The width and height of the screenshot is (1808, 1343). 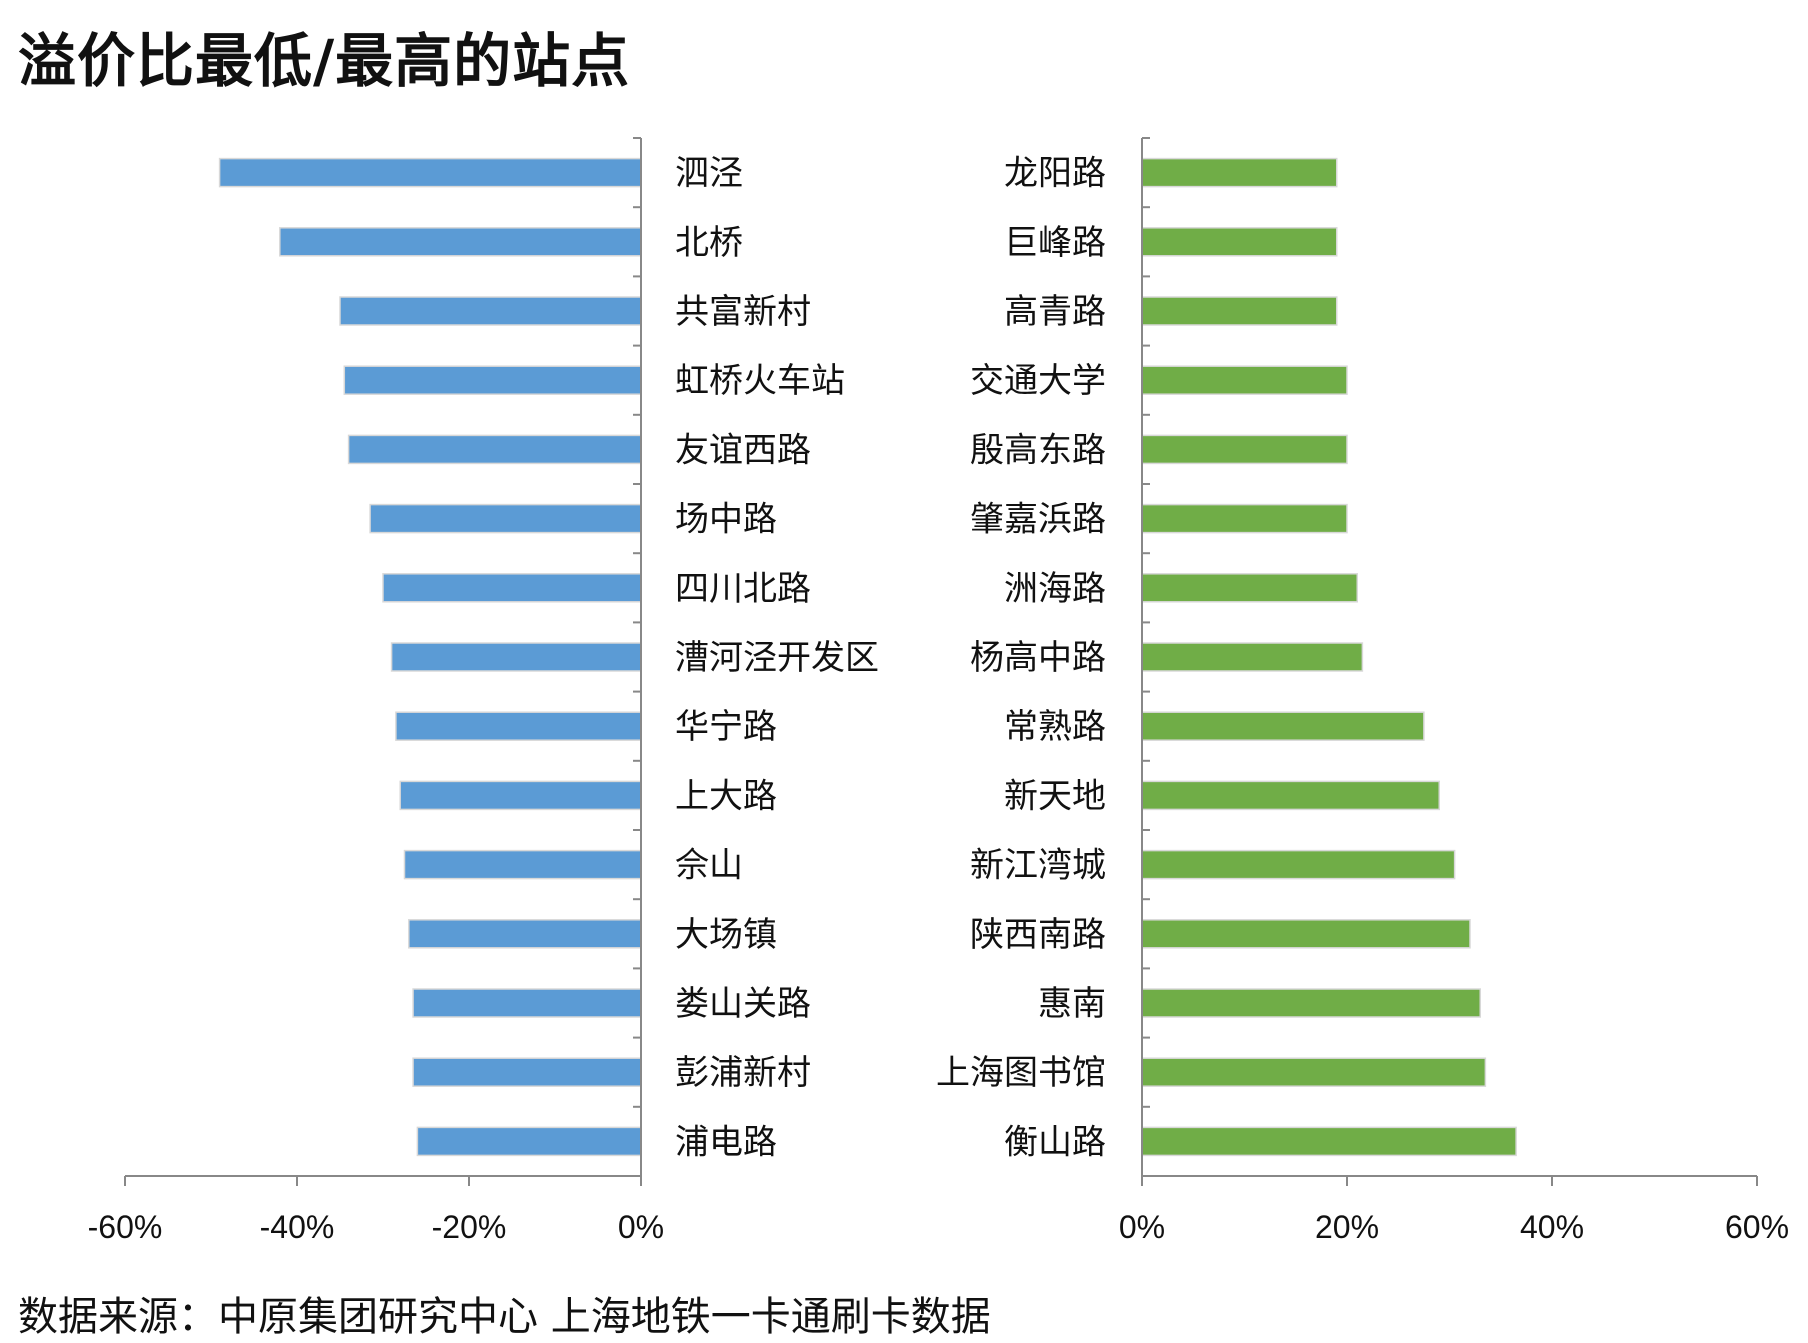 I want to click on category-label-low: 四川北路, so click(x=743, y=589).